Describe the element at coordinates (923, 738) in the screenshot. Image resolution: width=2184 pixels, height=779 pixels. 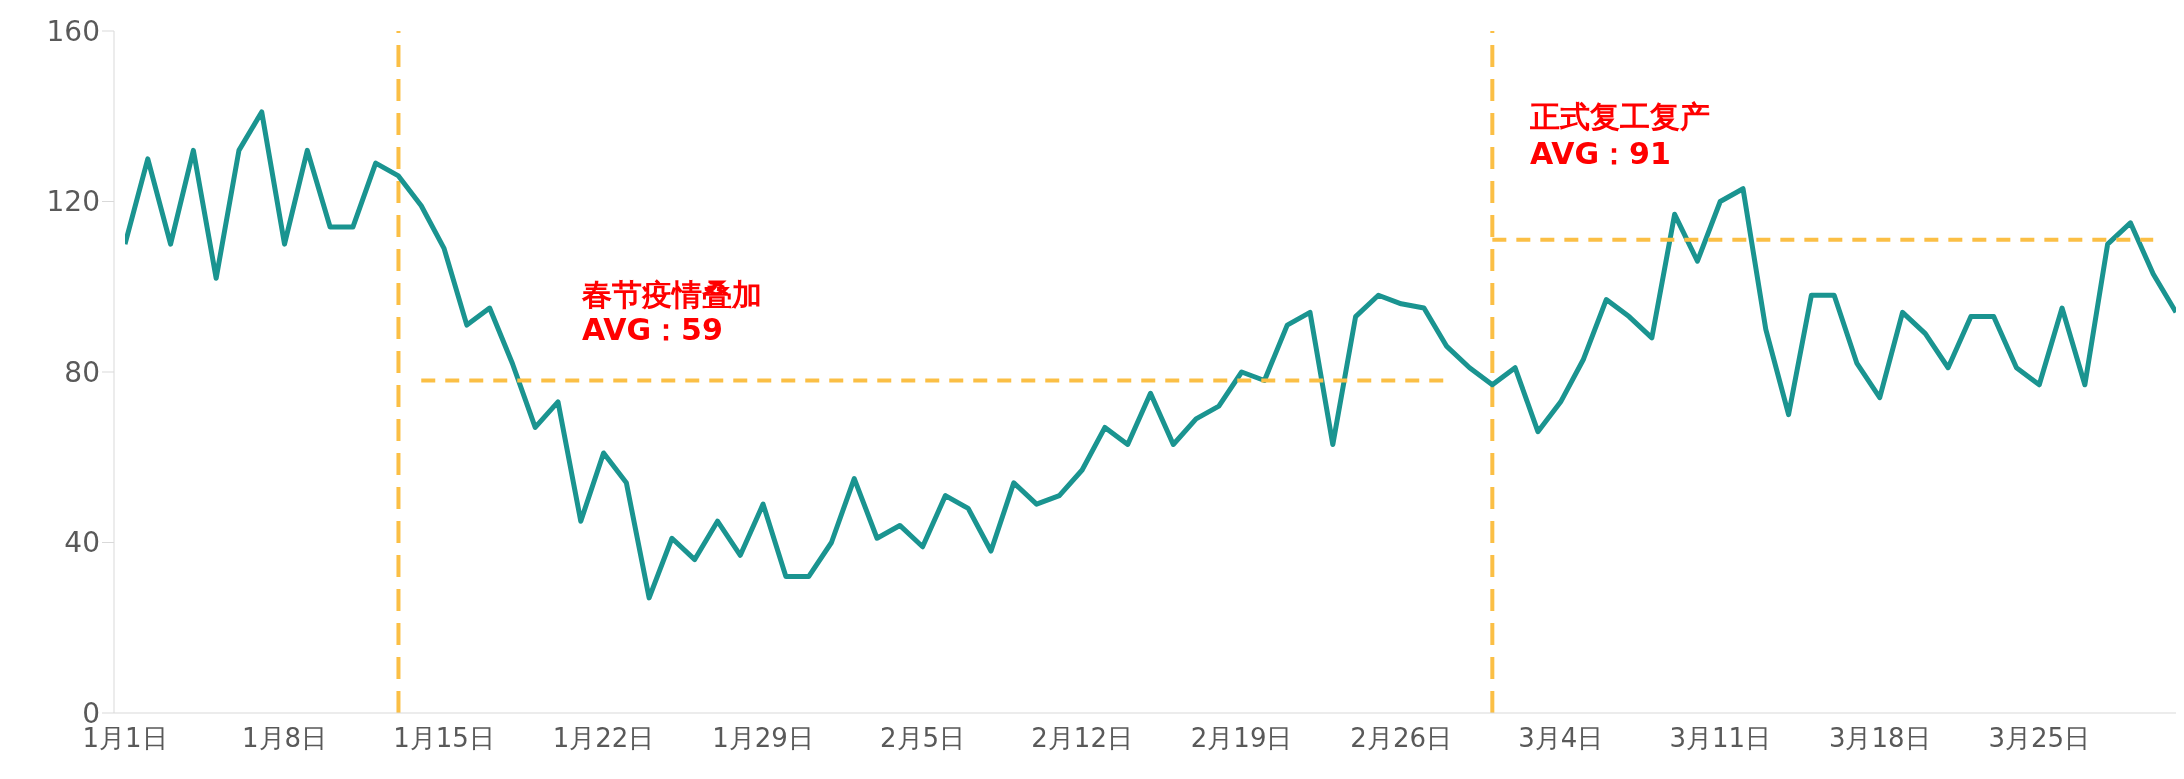
I see `x-tick-label: 2月5日` at that location.